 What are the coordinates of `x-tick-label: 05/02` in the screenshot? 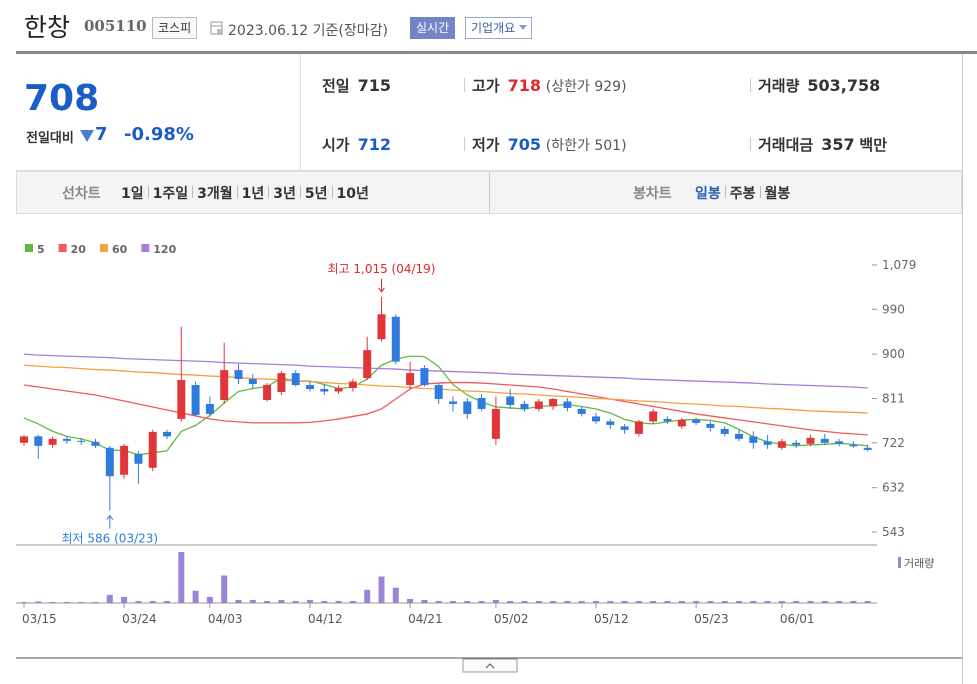 It's located at (511, 619).